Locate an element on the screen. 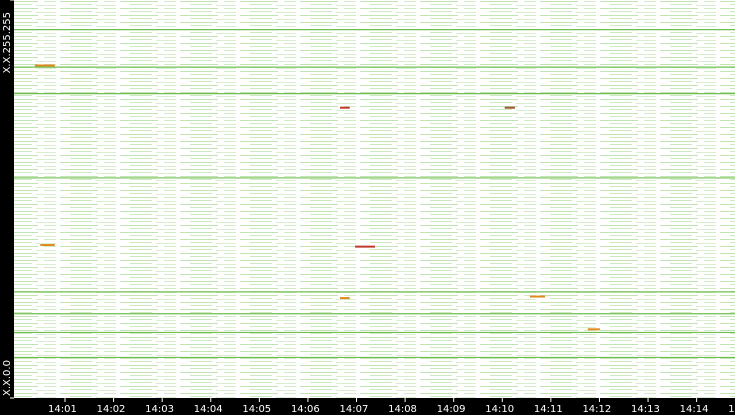 The image size is (735, 415). x-tick-label: 14:12 is located at coordinates (596, 409).